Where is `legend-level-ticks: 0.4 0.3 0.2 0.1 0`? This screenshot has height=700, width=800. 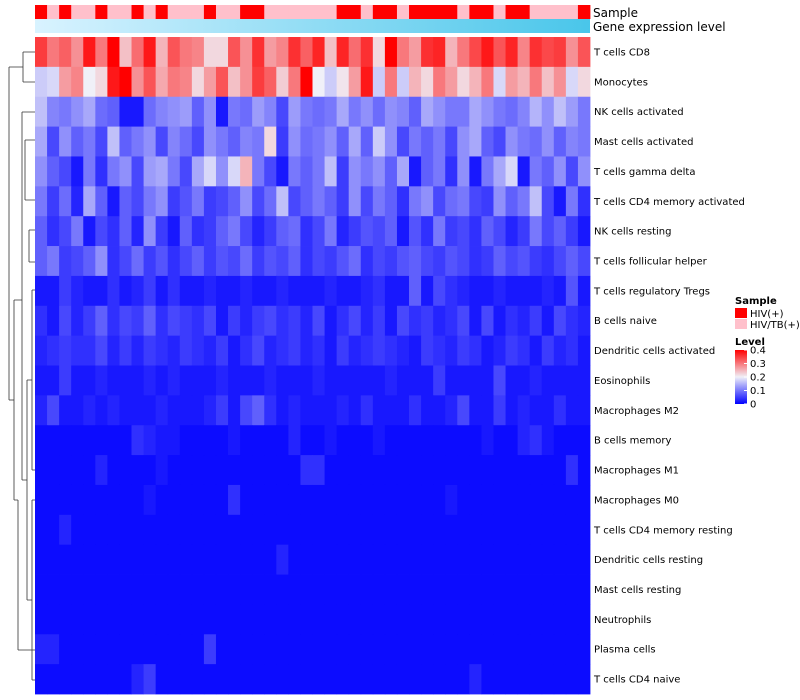
legend-level-ticks: 0.4 0.3 0.2 0.1 0 is located at coordinates (755, 378).